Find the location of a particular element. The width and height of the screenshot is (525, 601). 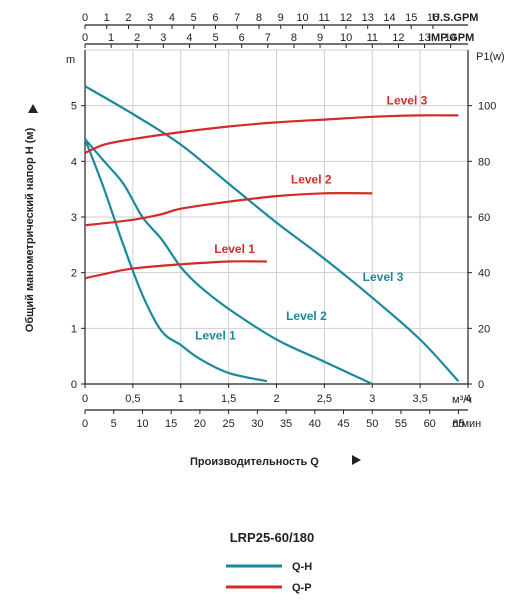

x-axis-label: Производительность Q is located at coordinates (254, 462).